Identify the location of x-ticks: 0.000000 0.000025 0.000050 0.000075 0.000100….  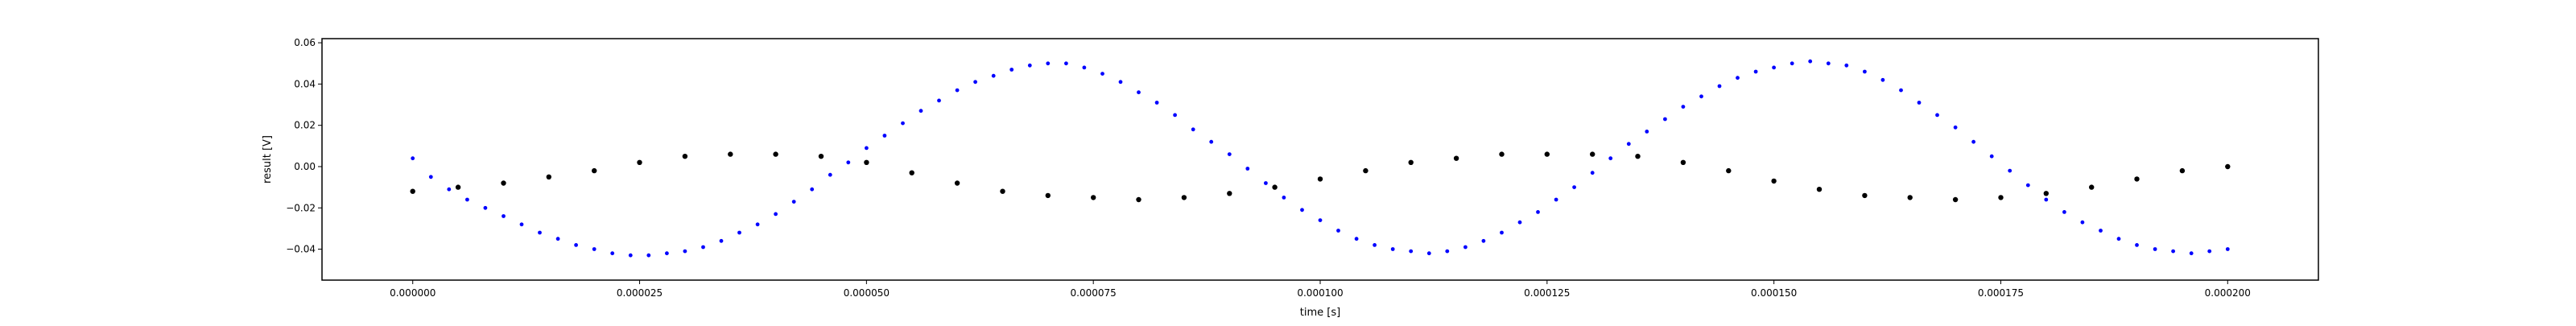
(1320, 289).